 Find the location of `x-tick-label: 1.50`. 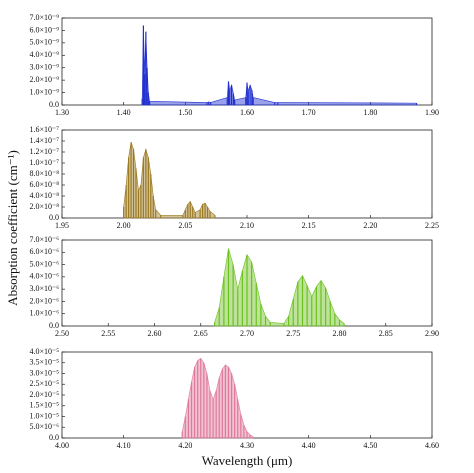

x-tick-label: 1.50 is located at coordinates (185, 112).